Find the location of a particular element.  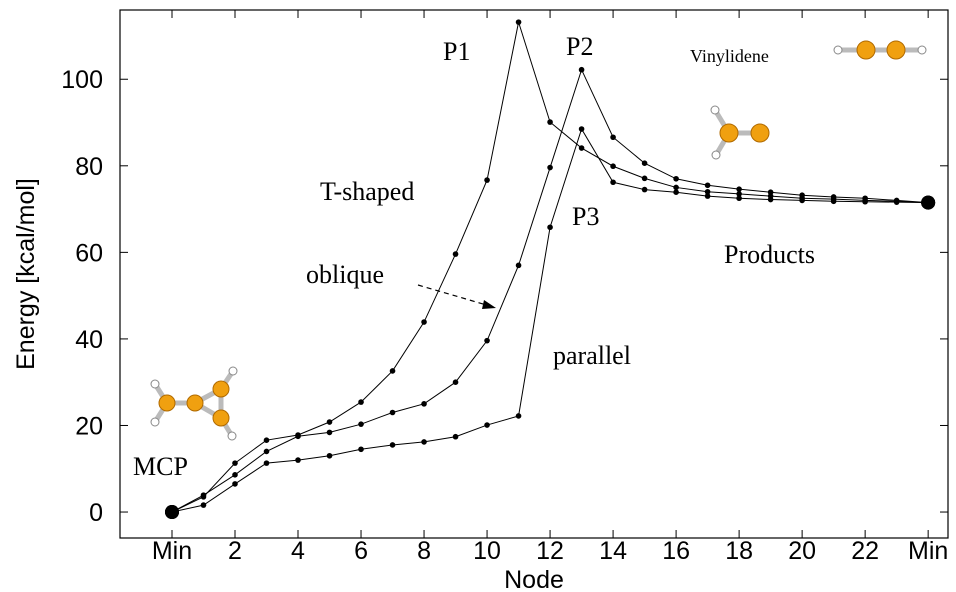

x-tick-label: 22 is located at coordinates (865, 551).